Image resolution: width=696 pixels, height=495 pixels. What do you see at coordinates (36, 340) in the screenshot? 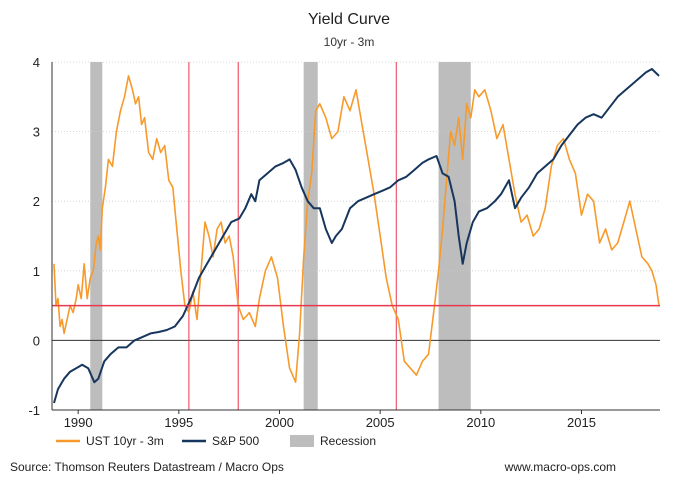
I see `y-tick-label: 0` at bounding box center [36, 340].